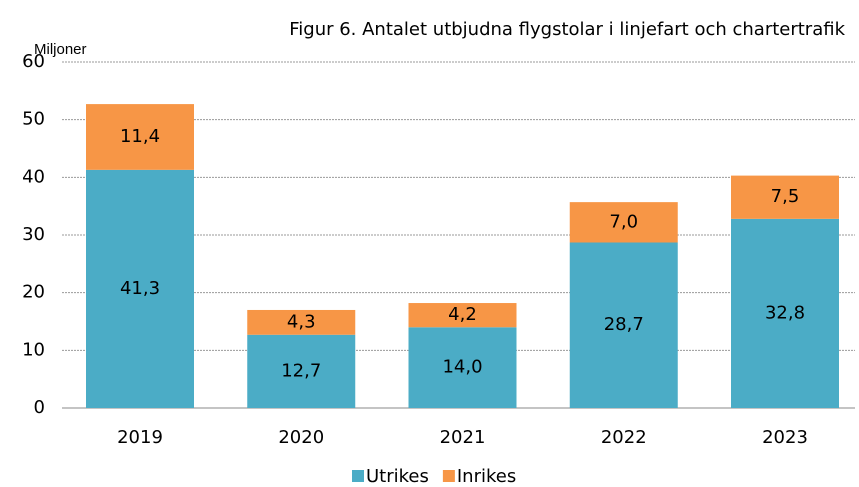 The width and height of the screenshot is (859, 487). I want to click on data-label: 4,2, so click(462, 314).